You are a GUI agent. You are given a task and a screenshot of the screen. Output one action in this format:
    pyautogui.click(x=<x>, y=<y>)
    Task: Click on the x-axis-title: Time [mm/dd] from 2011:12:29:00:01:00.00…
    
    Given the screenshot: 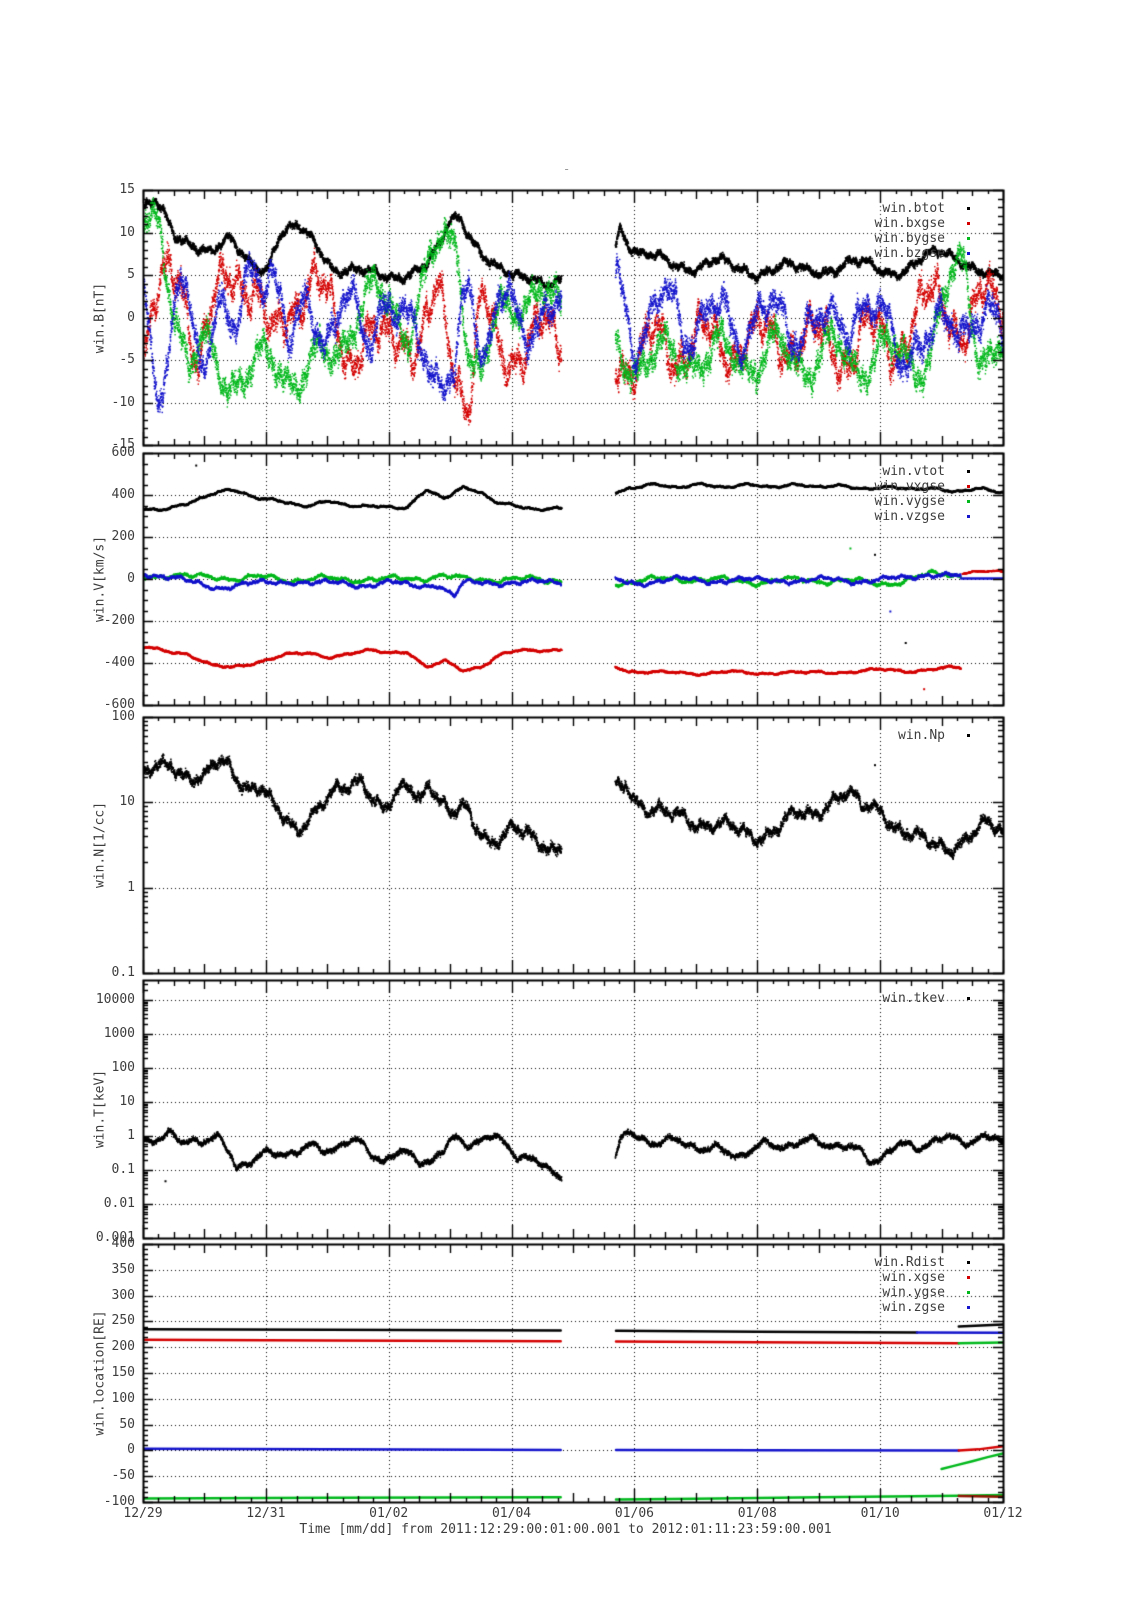 What is the action you would take?
    pyautogui.click(x=565, y=1529)
    